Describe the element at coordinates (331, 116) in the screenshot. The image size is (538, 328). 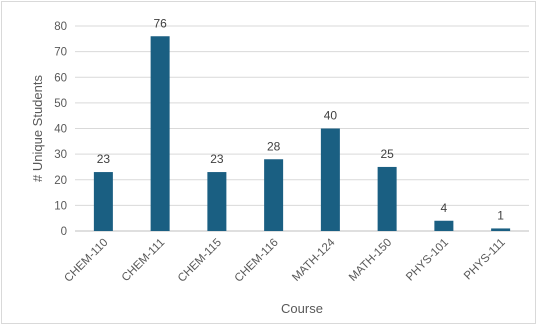
I see `data-label: 40` at that location.